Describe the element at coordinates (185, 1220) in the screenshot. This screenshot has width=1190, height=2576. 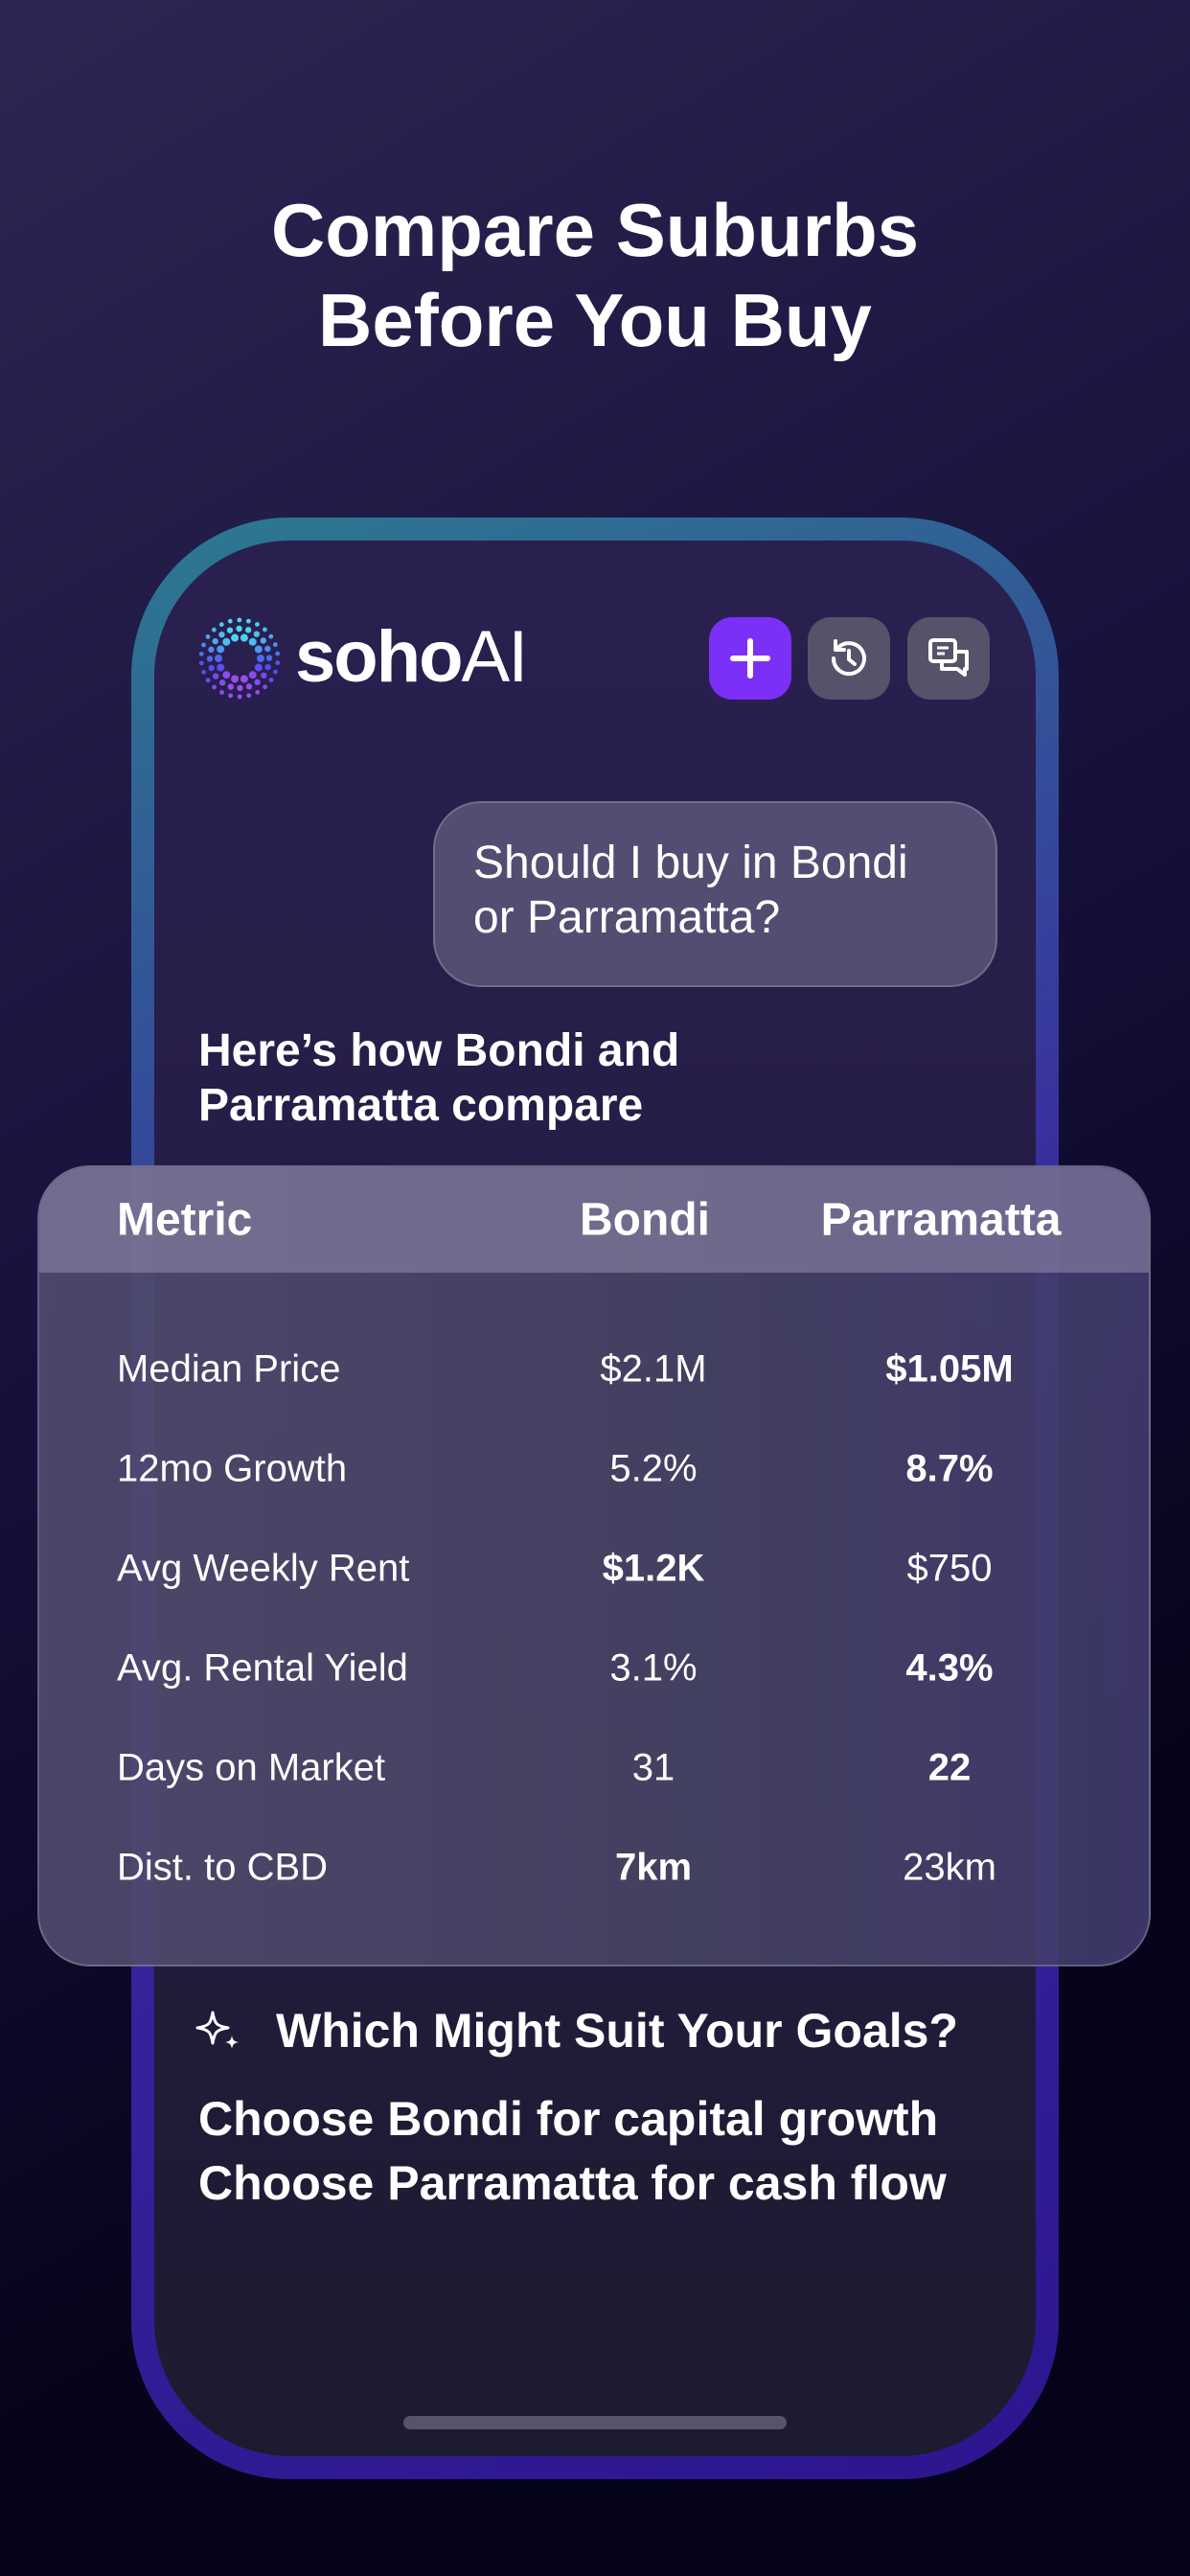
I see `column-header: Metric` at that location.